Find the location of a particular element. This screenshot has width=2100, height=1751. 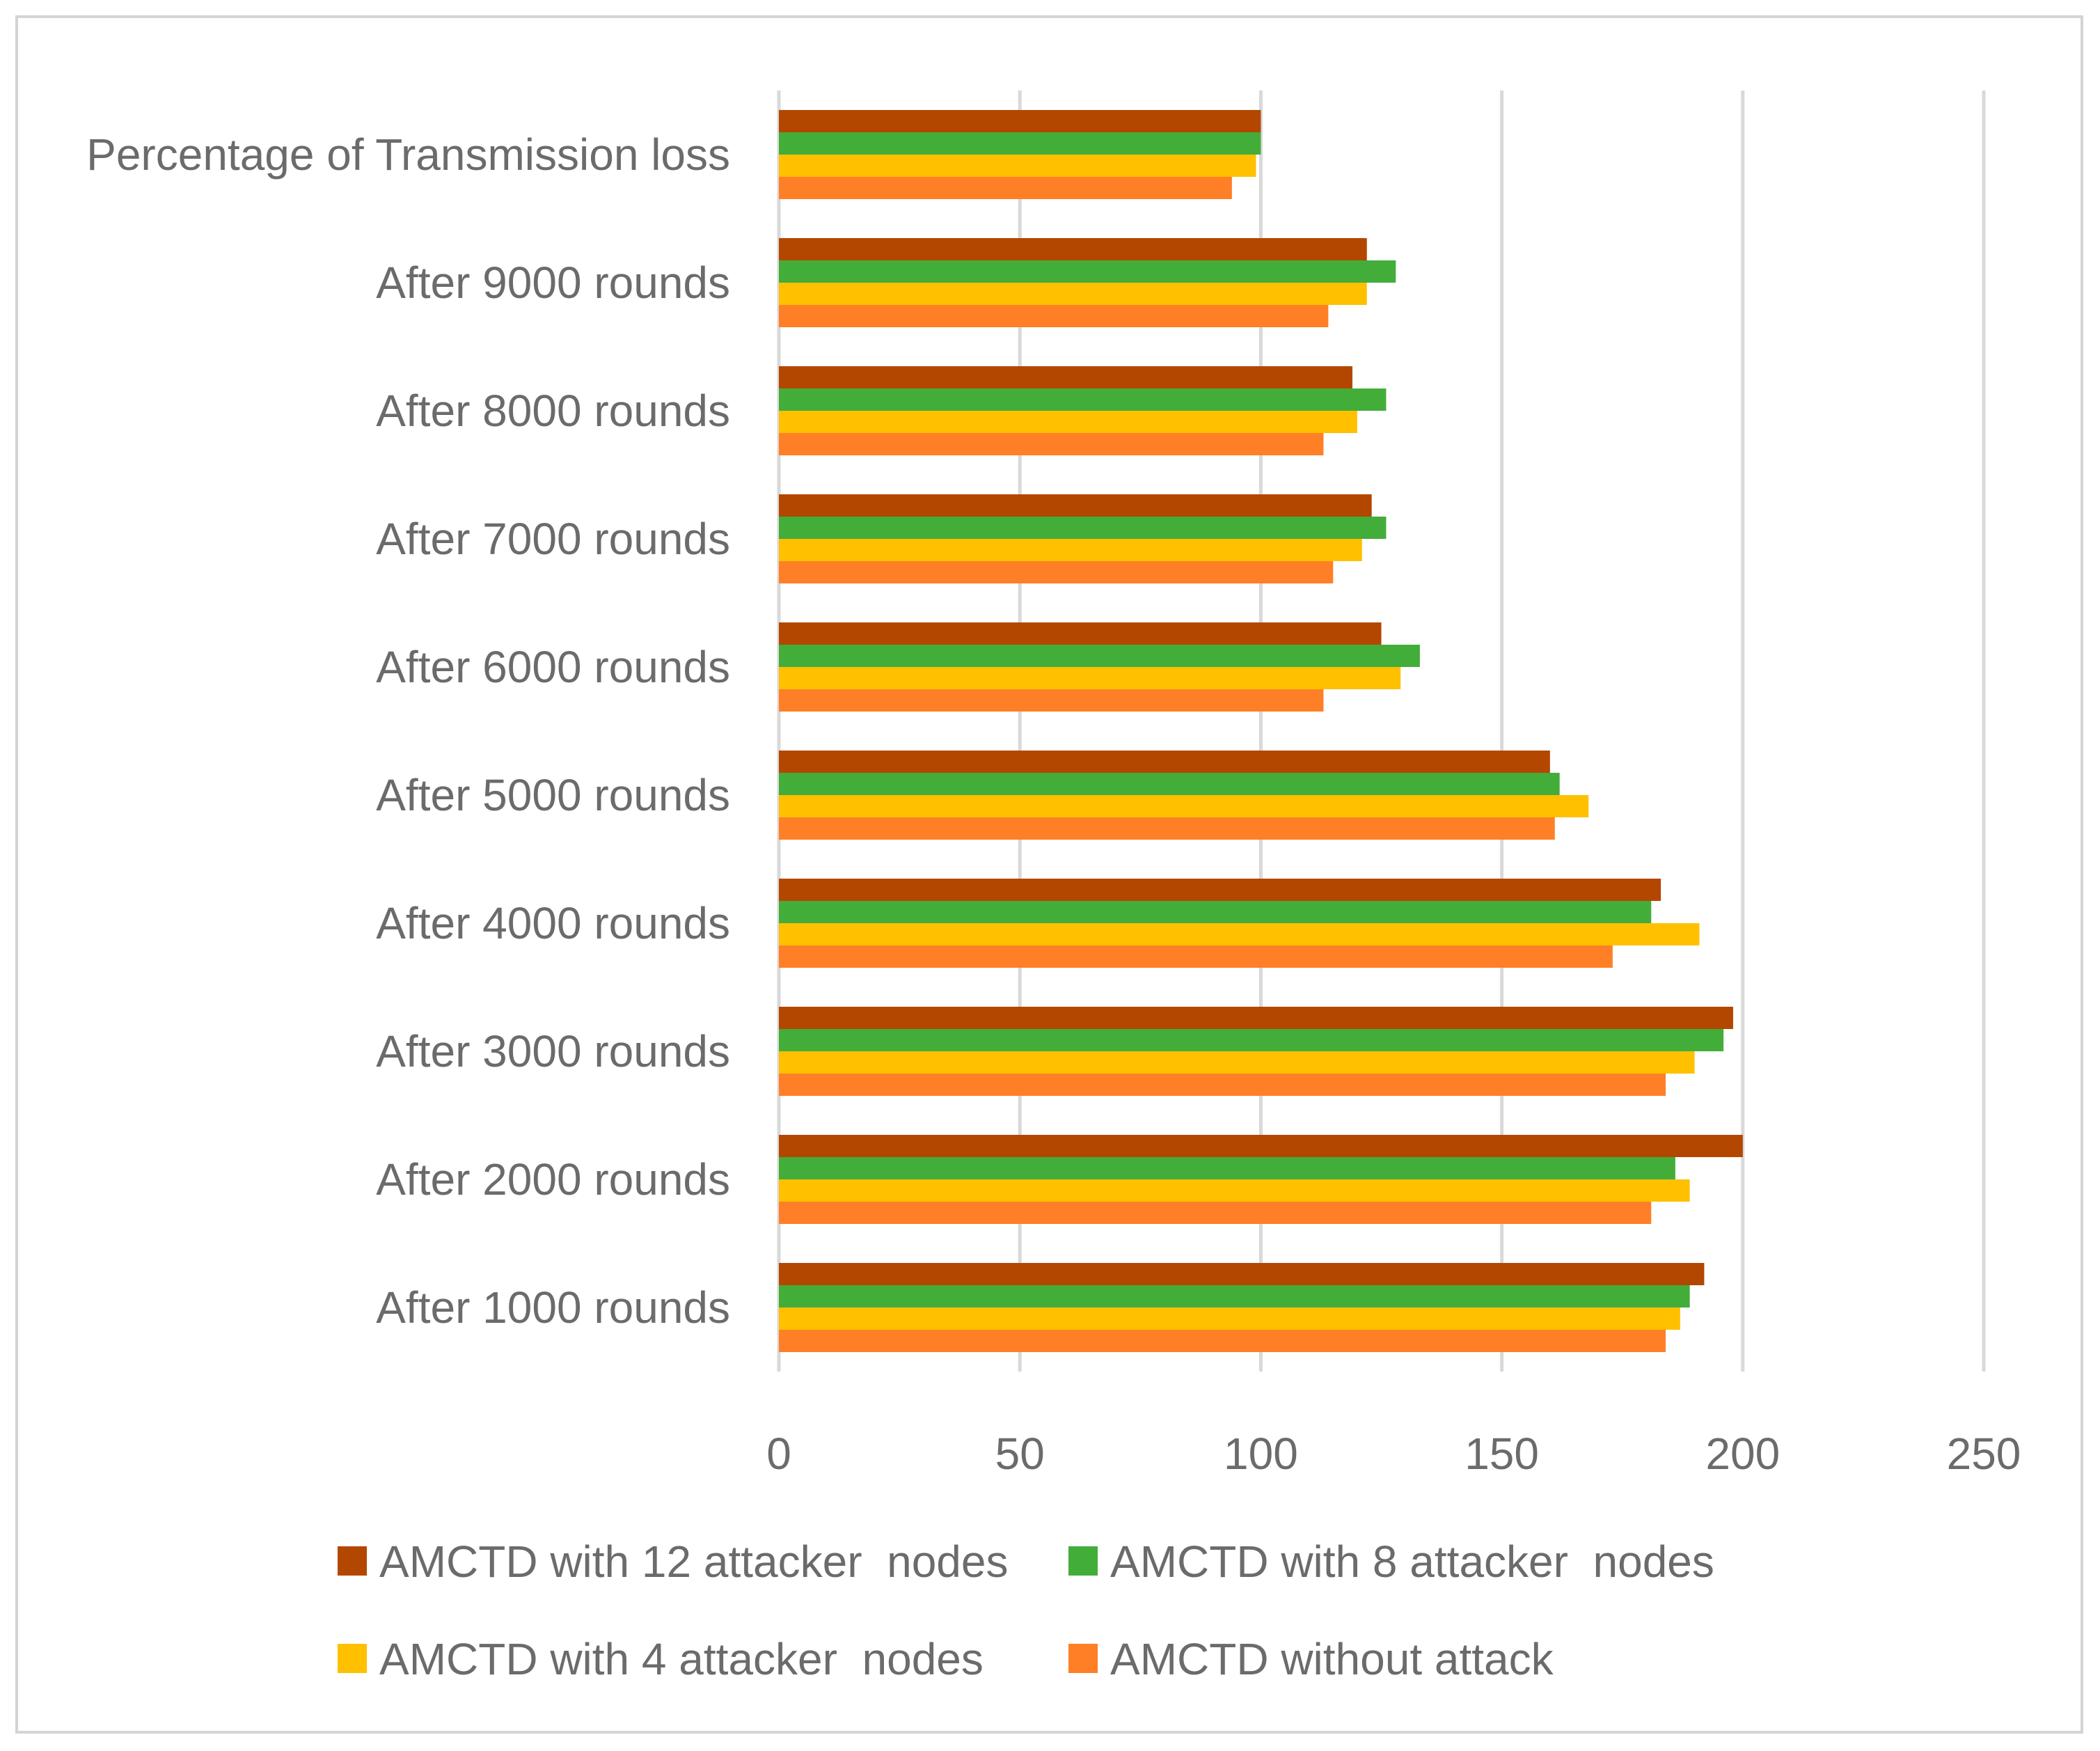

bar-after-9000-rounds-amctd-with-8-attacker-nodes is located at coordinates (1087, 271).